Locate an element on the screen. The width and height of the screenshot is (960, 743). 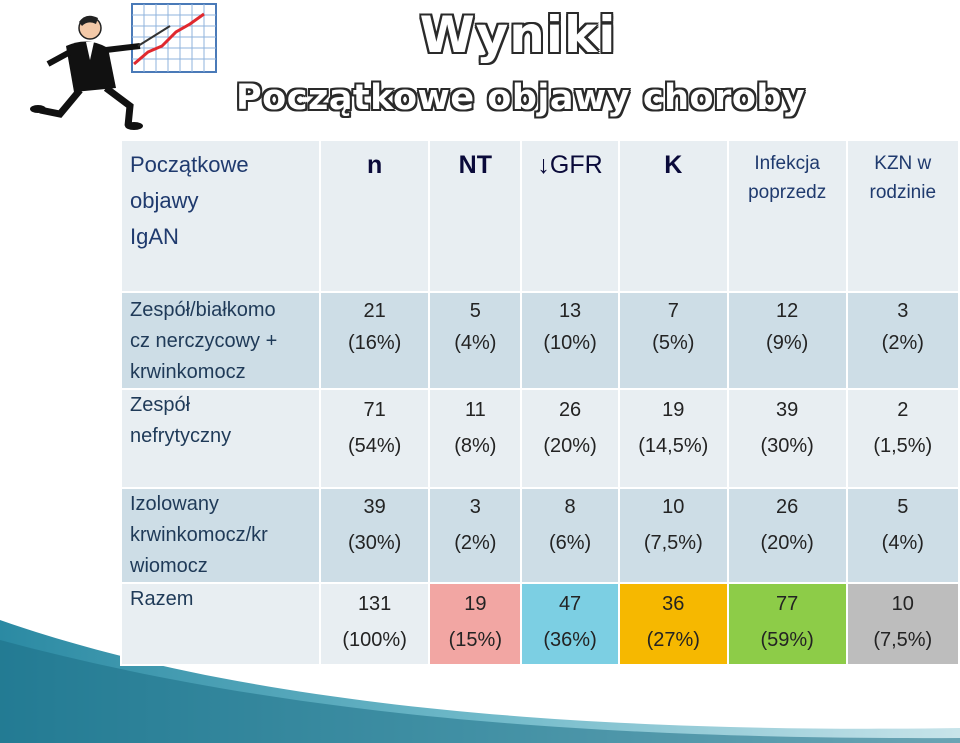
header-n-cell: n is located at coordinates (374, 216).